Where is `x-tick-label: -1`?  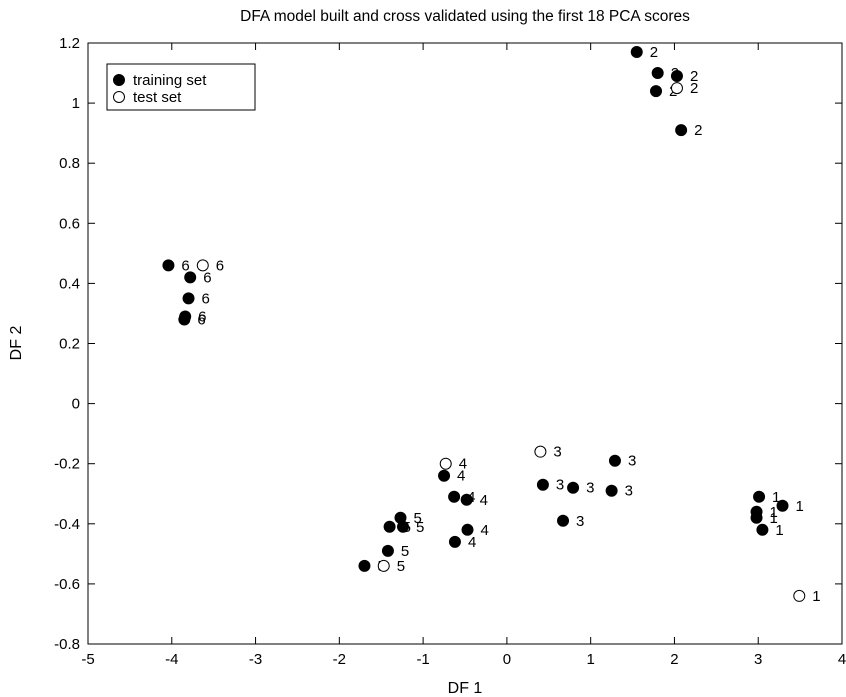
x-tick-label: -1 is located at coordinates (422, 659).